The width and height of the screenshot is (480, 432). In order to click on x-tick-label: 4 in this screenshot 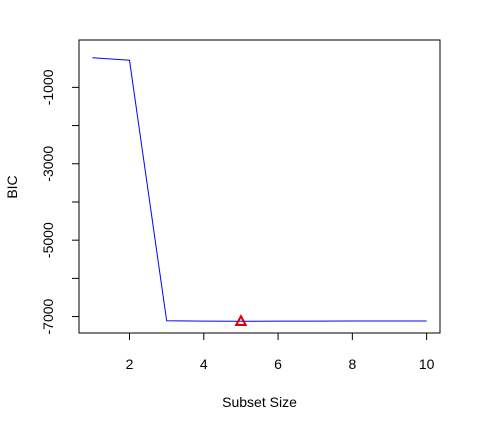, I will do `click(204, 364)`.